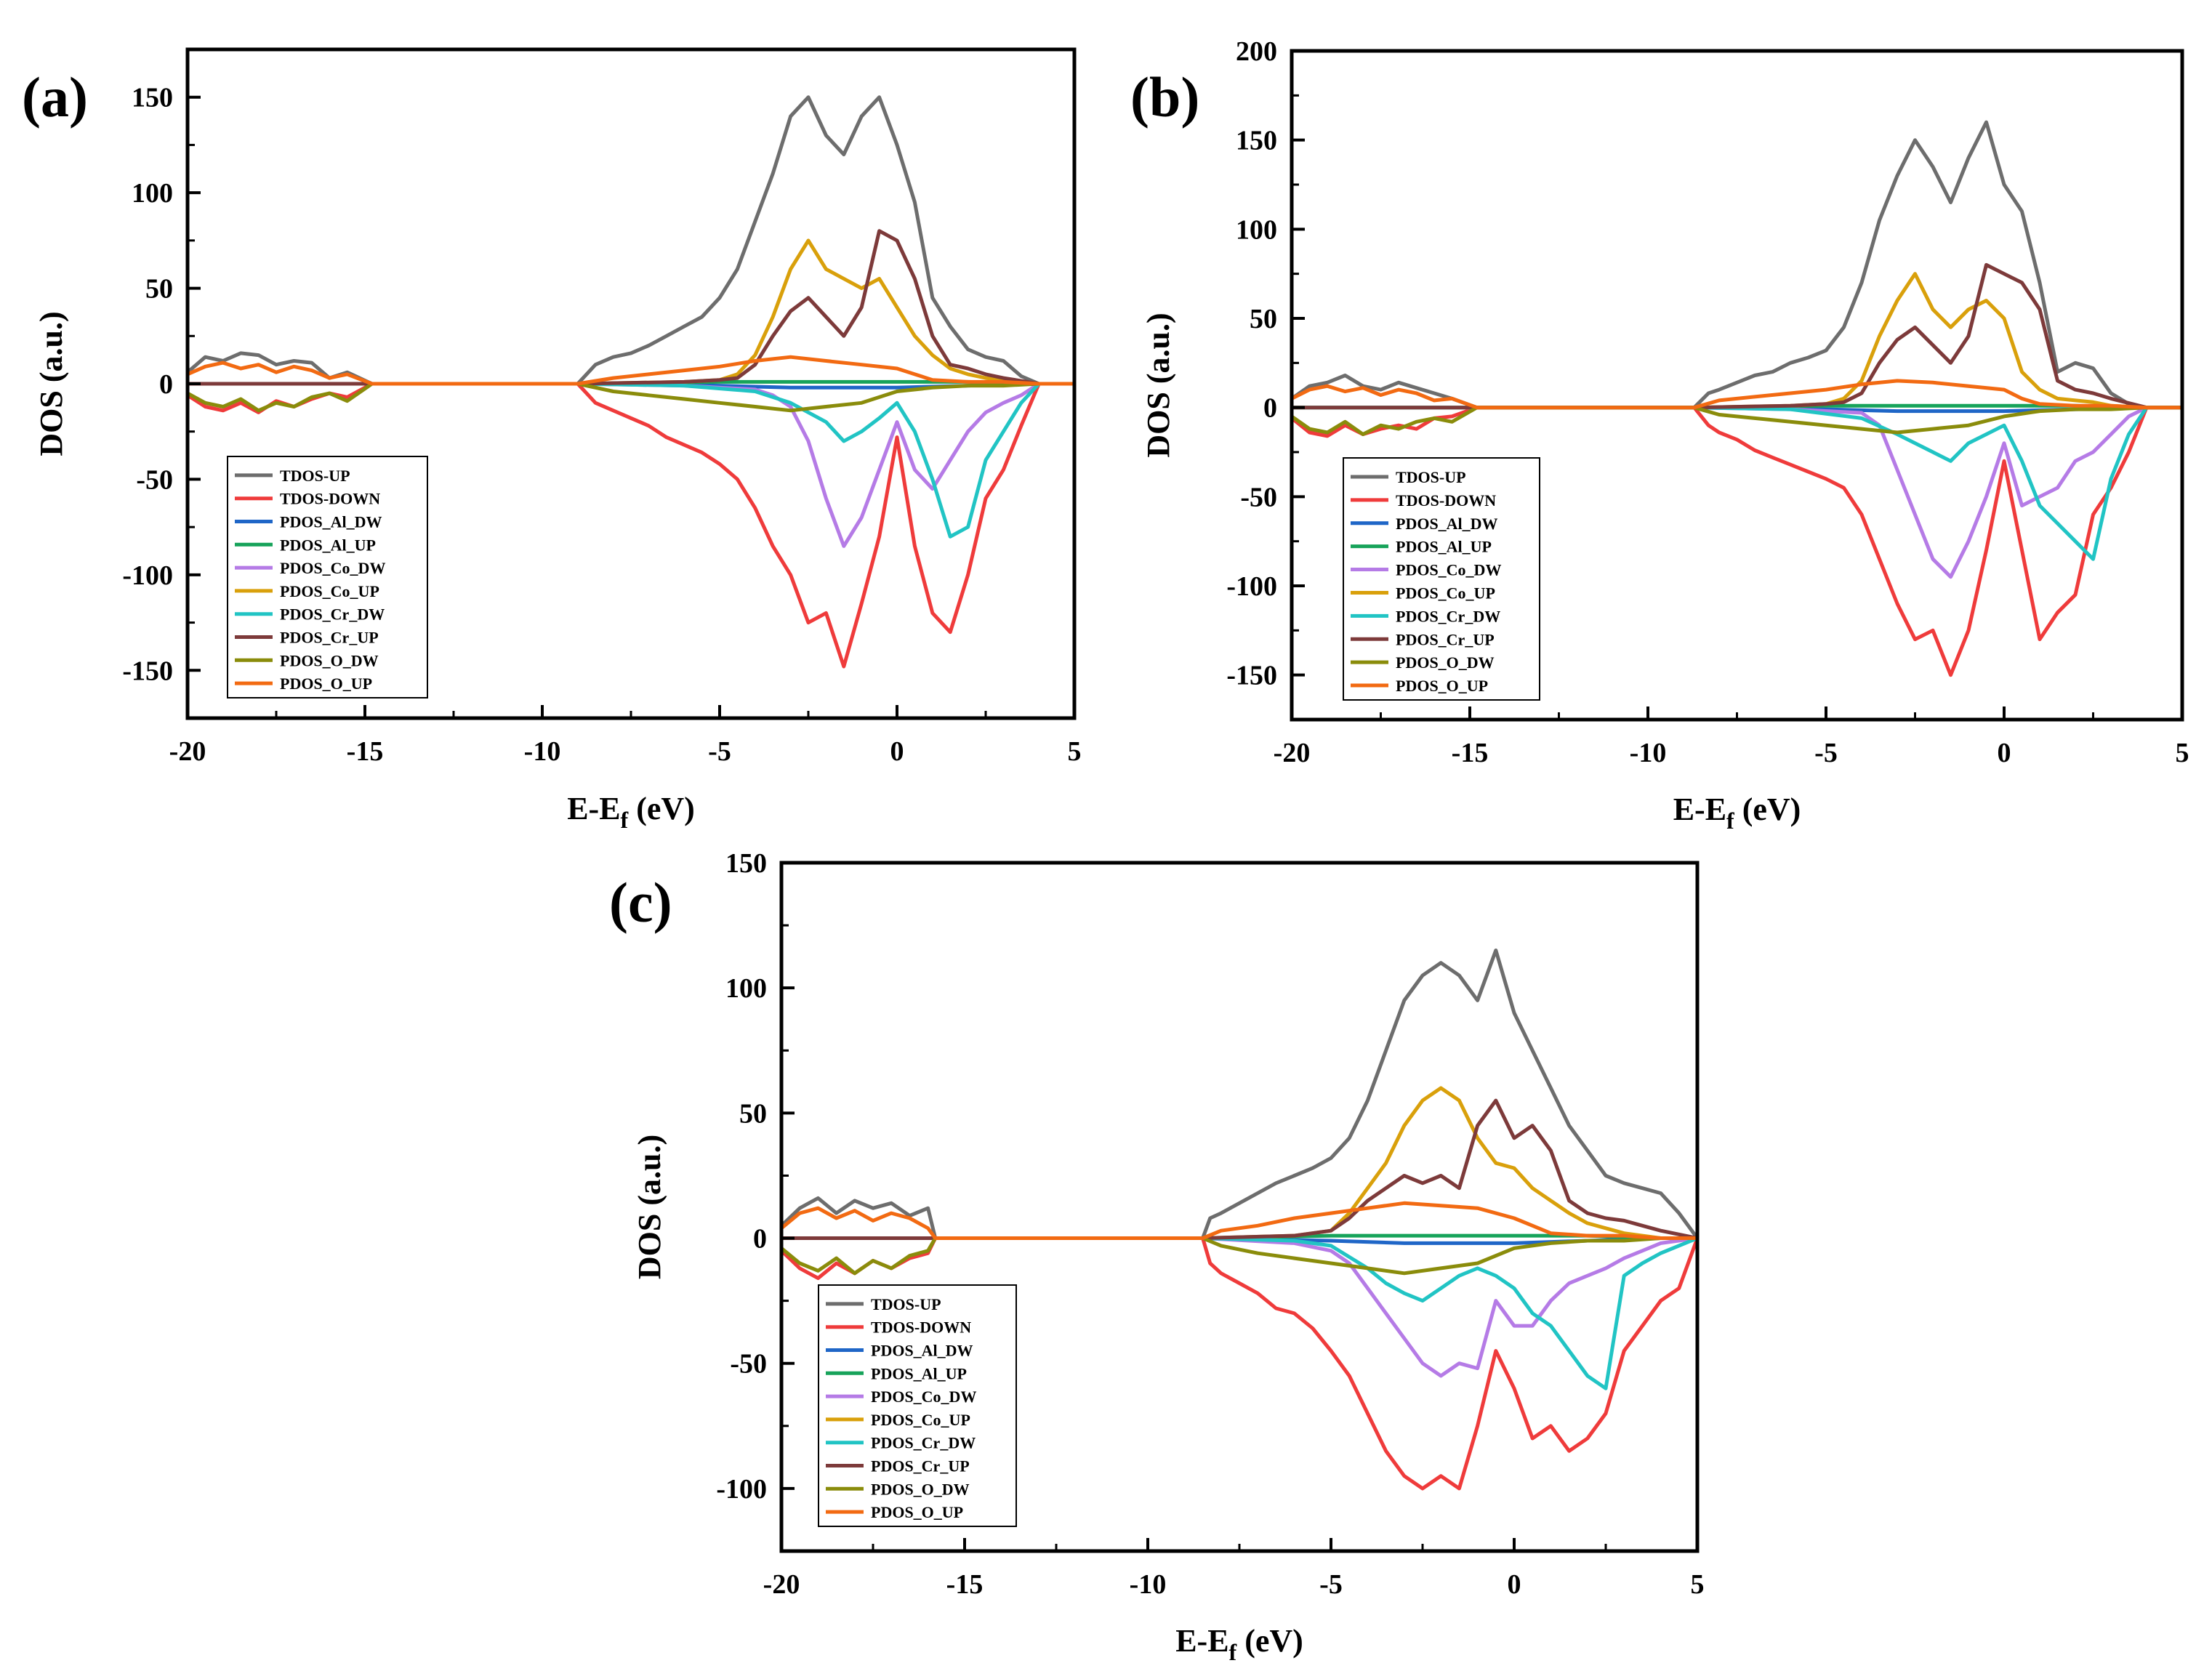 The width and height of the screenshot is (2212, 1671). Describe the element at coordinates (1256, 51) in the screenshot. I see `y-tick-label: 200` at that location.